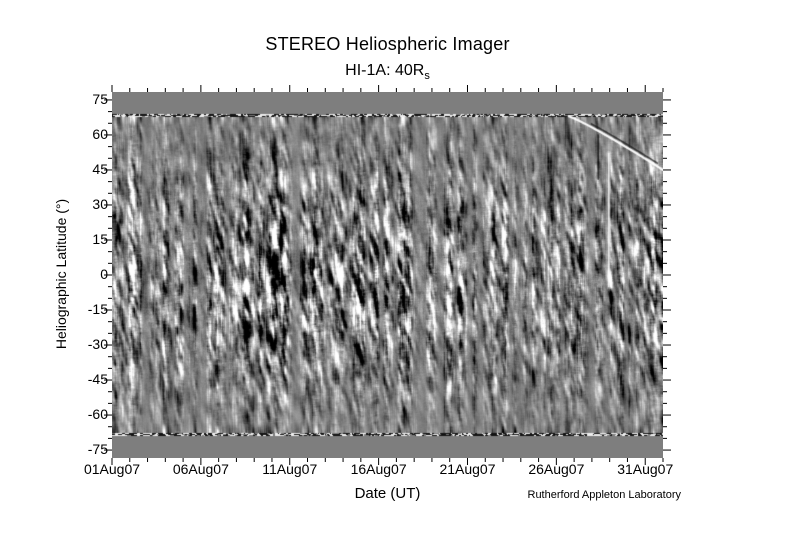 The height and width of the screenshot is (538, 785). Describe the element at coordinates (556, 469) in the screenshot. I see `x-tick-label: 26Aug07` at that location.